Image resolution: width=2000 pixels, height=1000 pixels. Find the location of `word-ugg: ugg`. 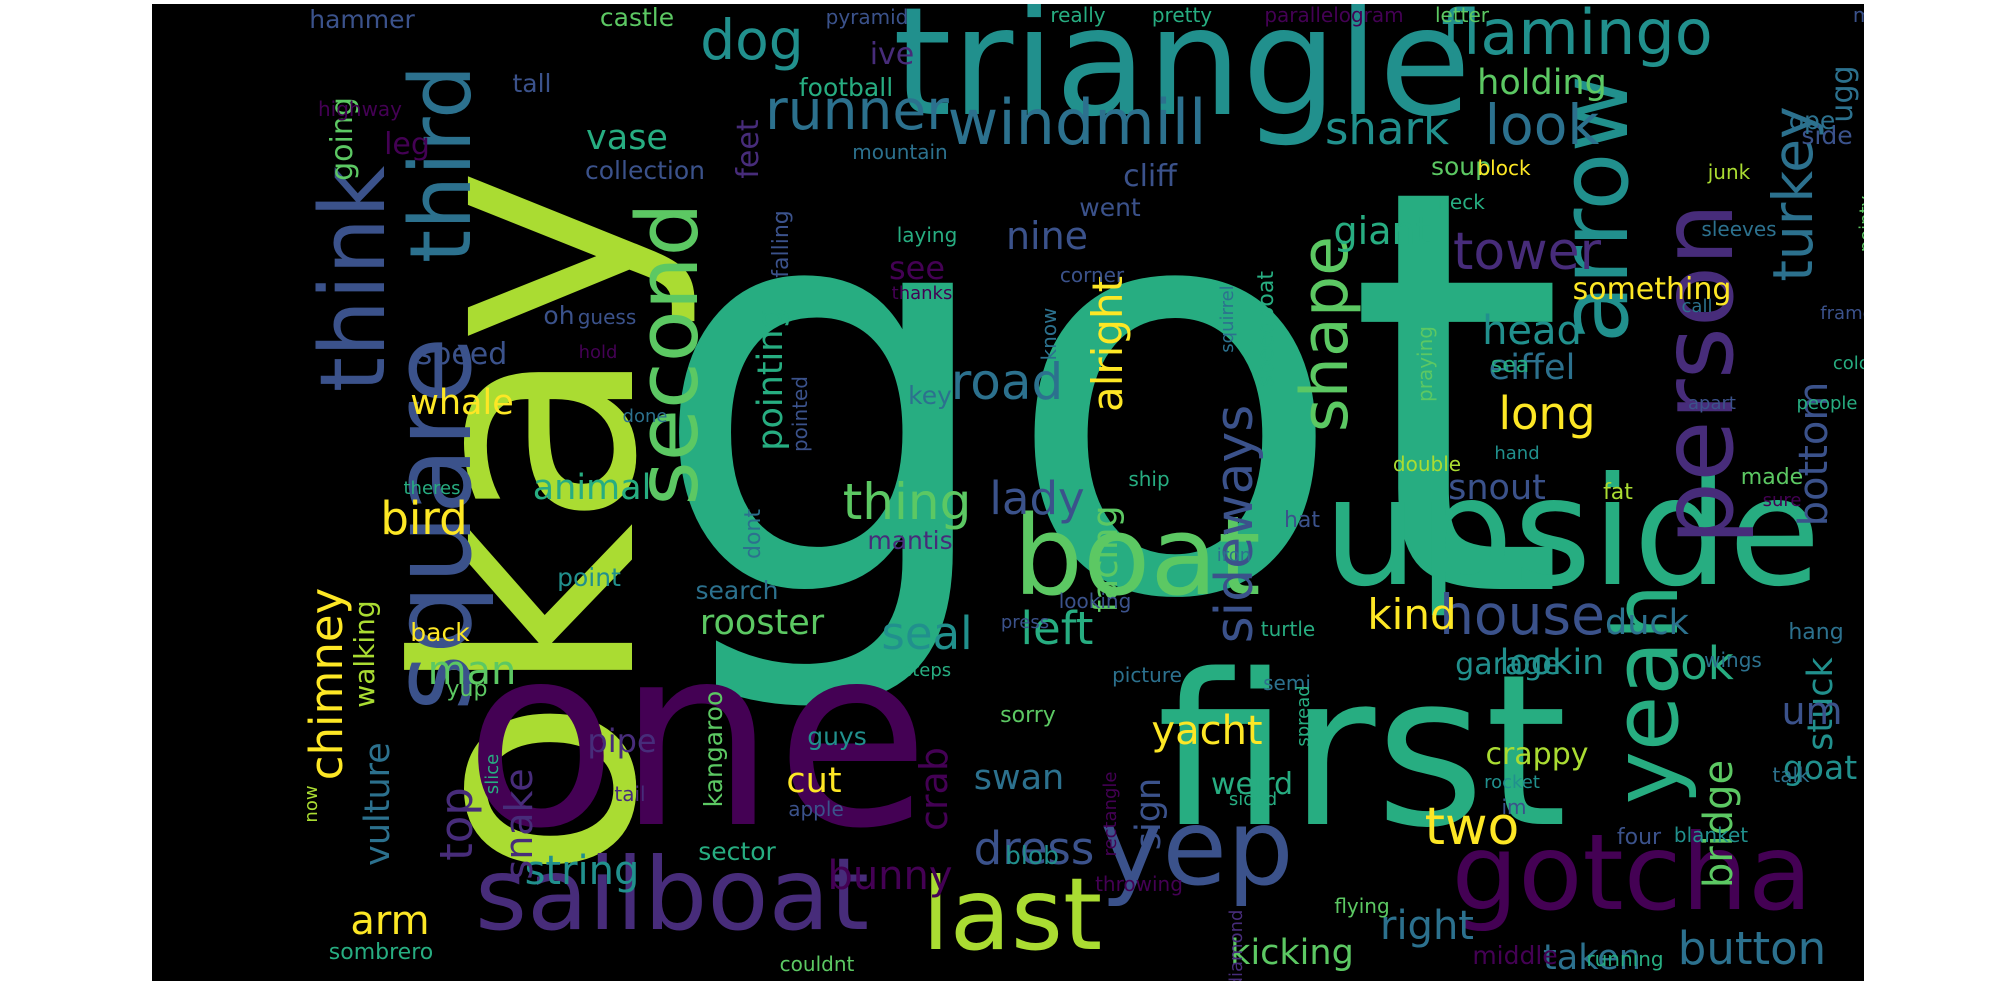

word-ugg: ugg is located at coordinates (1842, 93).